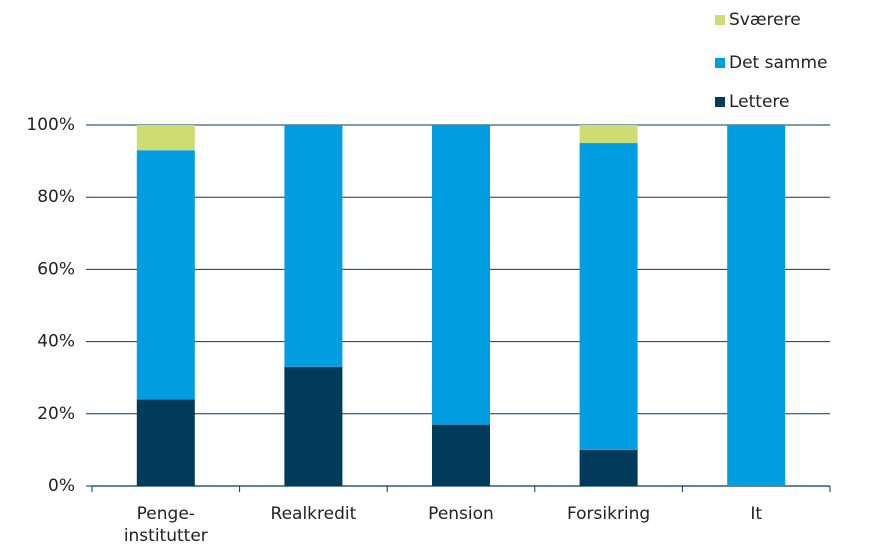 The image size is (869, 548). Describe the element at coordinates (56, 269) in the screenshot. I see `y-tick-label: 60%` at that location.